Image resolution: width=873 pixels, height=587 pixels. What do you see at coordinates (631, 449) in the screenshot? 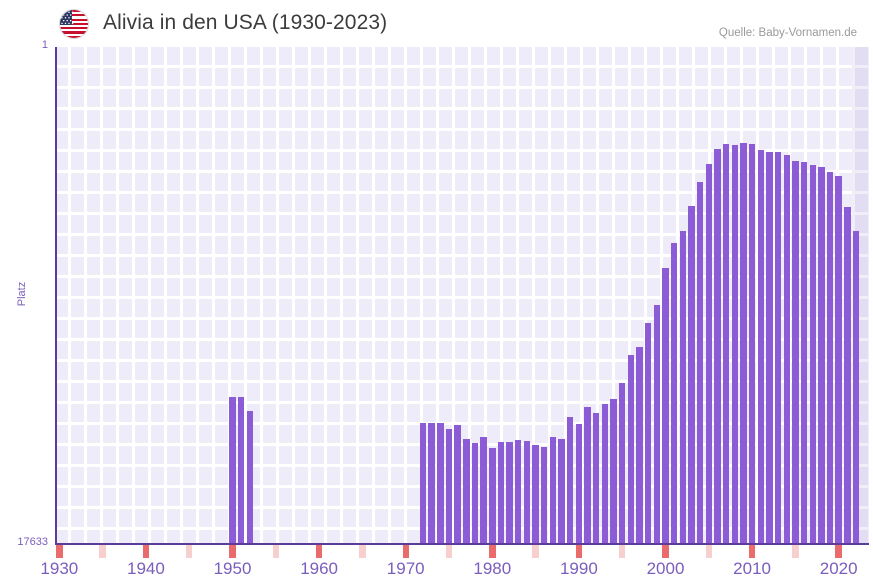
I see `bar-1996` at bounding box center [631, 449].